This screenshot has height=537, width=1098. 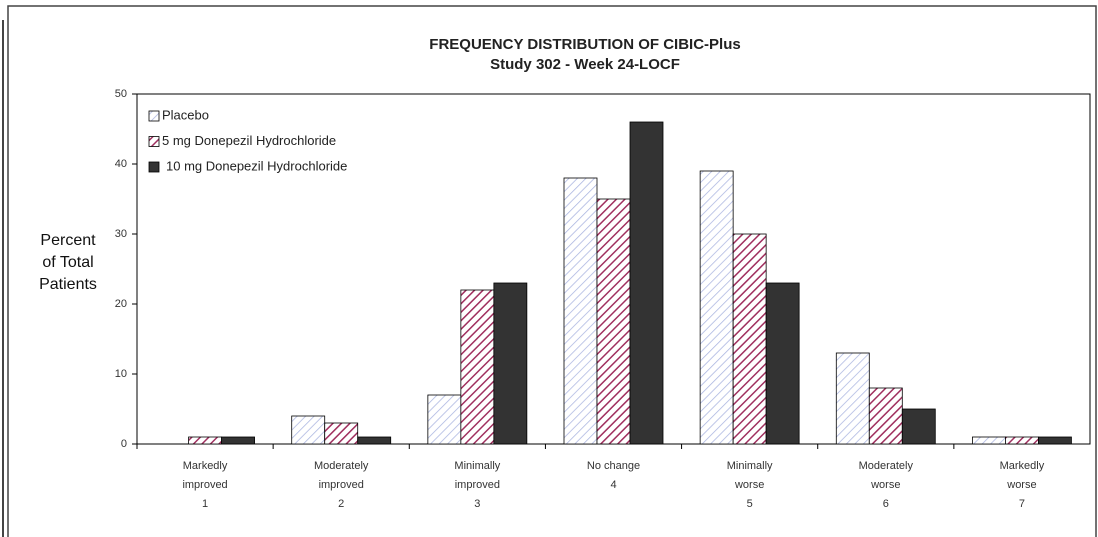 What do you see at coordinates (124, 444) in the screenshot?
I see `y-tick-label: 0` at bounding box center [124, 444].